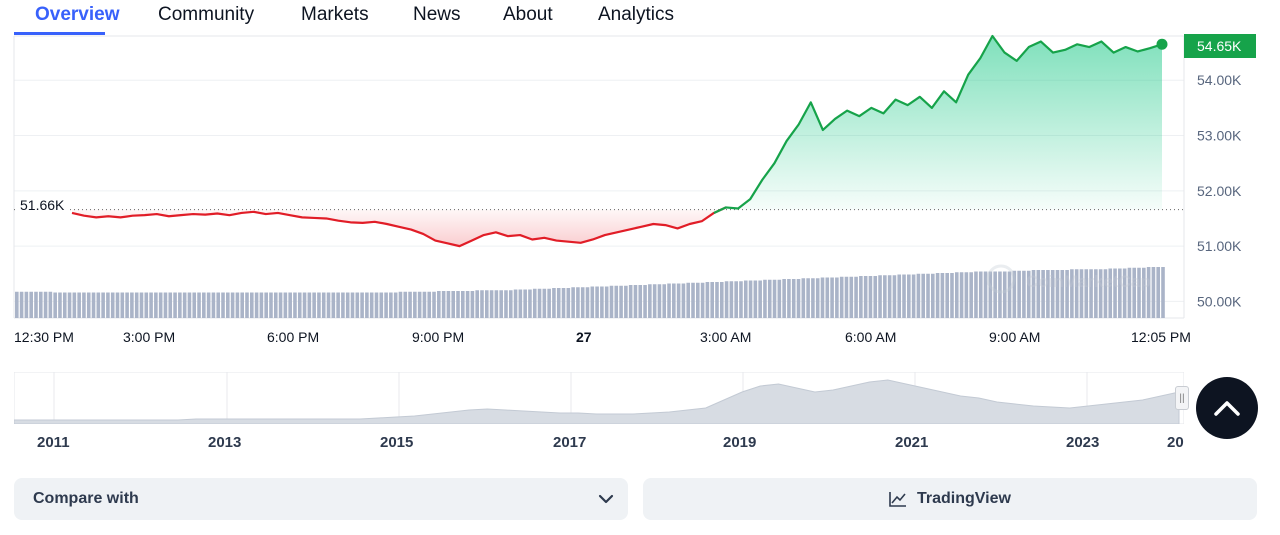 The height and width of the screenshot is (535, 1280). I want to click on compare-with-dropdown: Compare with, so click(321, 499).